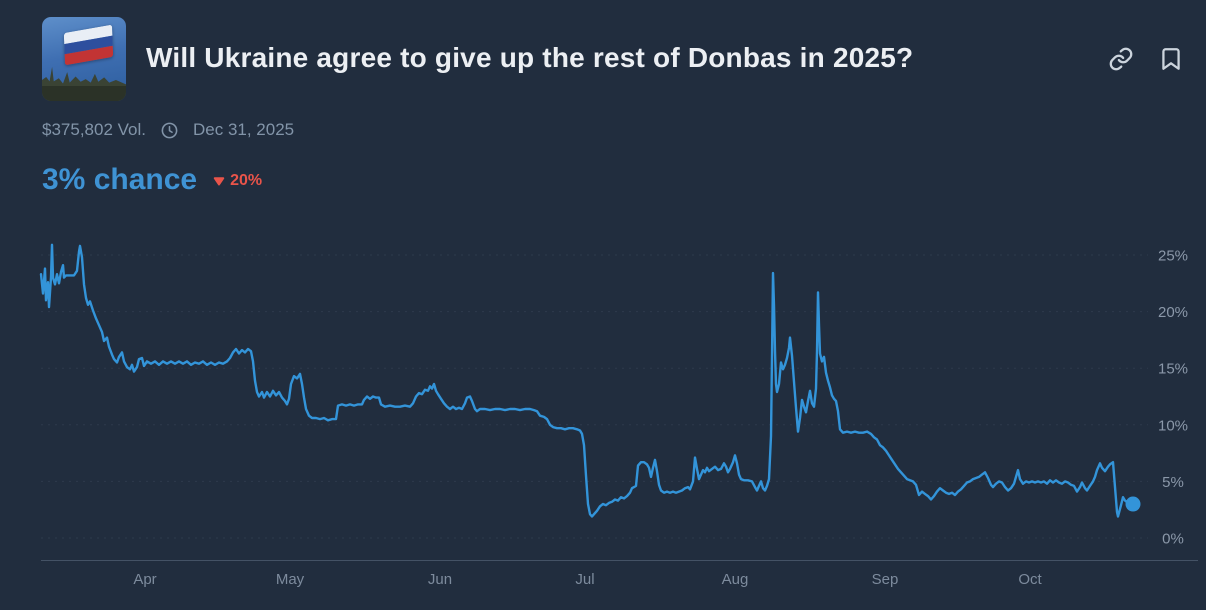 This screenshot has height=610, width=1206. Describe the element at coordinates (1133, 504) in the screenshot. I see `endpoint-dot` at that location.